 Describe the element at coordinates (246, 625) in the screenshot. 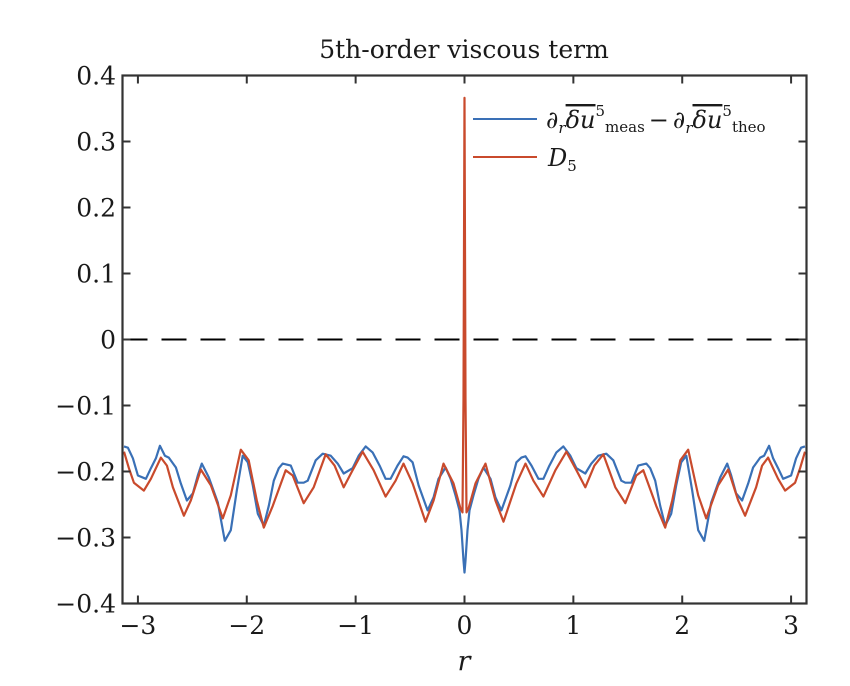

I see `x-tick-label: −2` at that location.